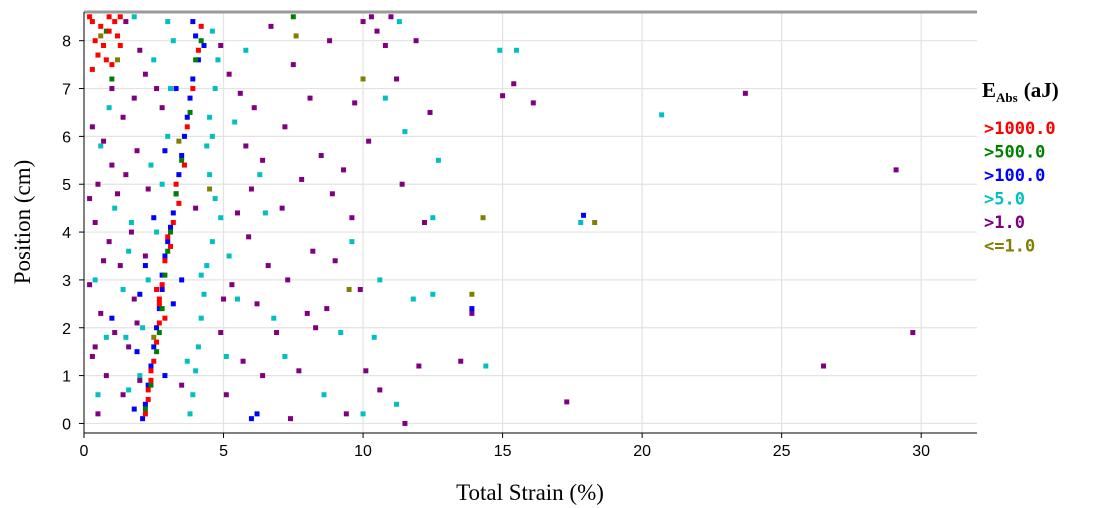 The width and height of the screenshot is (1109, 508). What do you see at coordinates (1014, 176) in the screenshot?
I see `legend-entry: >100.0` at bounding box center [1014, 176].